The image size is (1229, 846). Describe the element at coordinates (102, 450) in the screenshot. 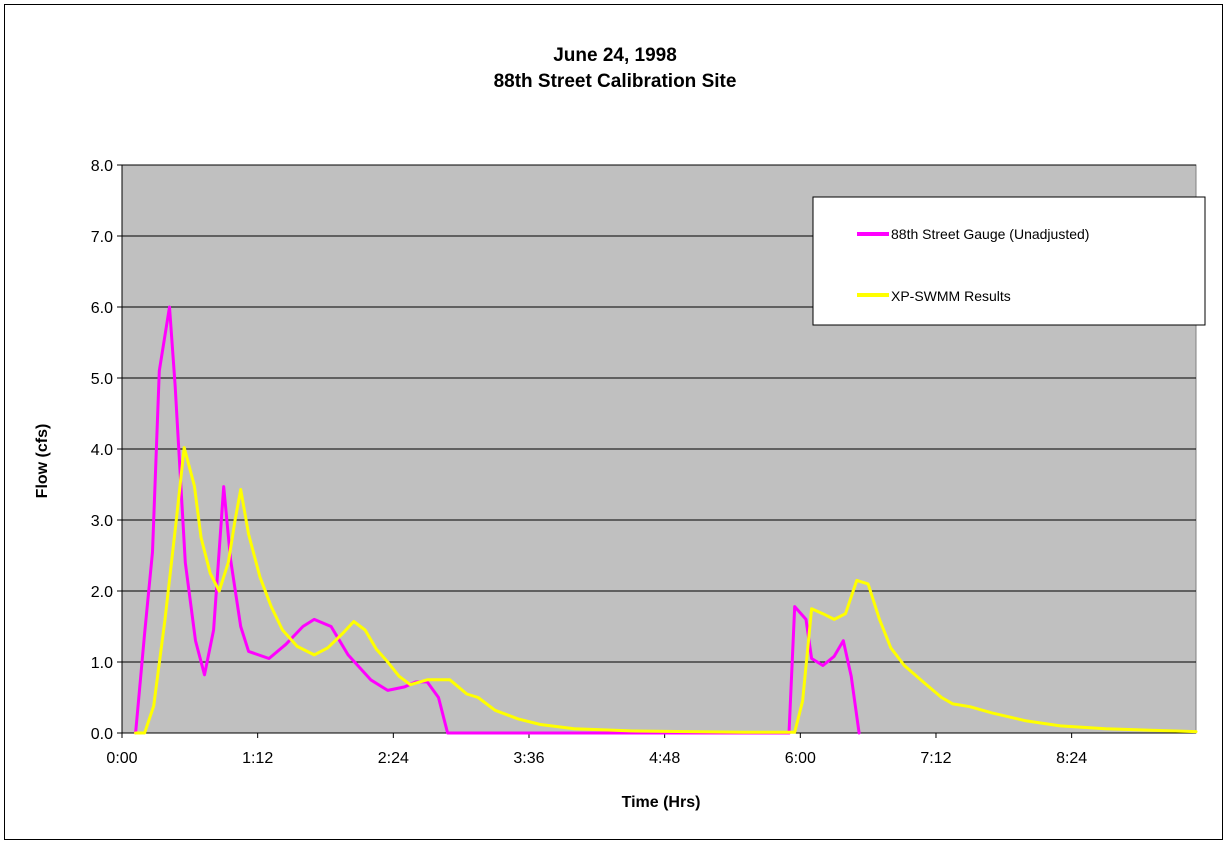

I see `y-tick-label-4: 4.0` at that location.